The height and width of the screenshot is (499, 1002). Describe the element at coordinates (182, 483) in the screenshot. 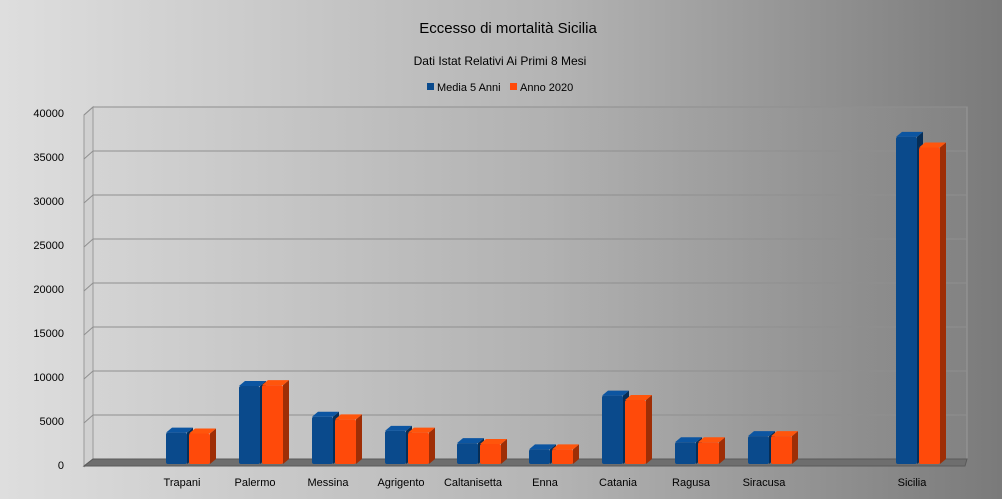

I see `x-tick-label: Trapani` at that location.